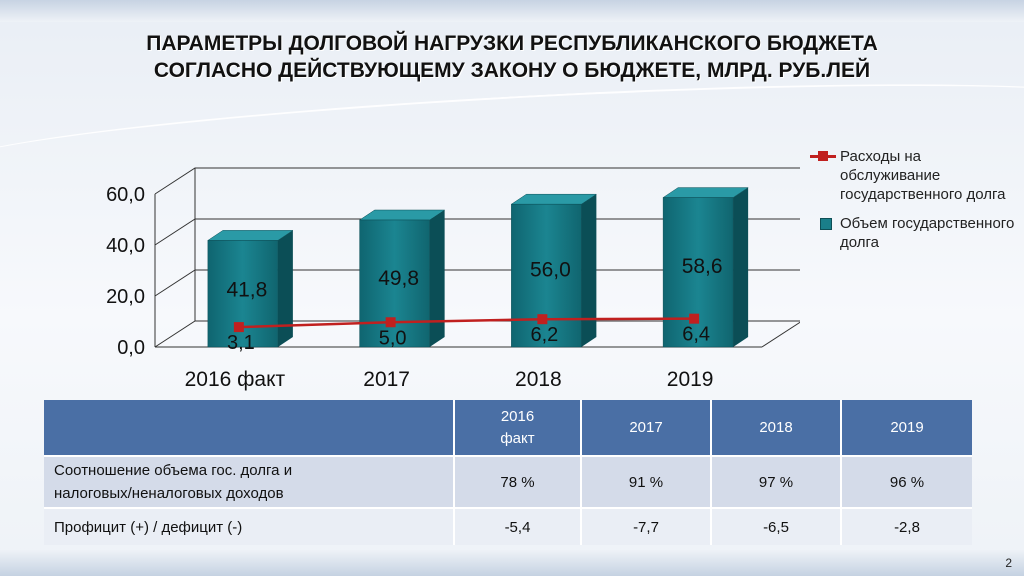 This screenshot has height=576, width=1024. I want to click on legend-line-marker, so click(823, 156).